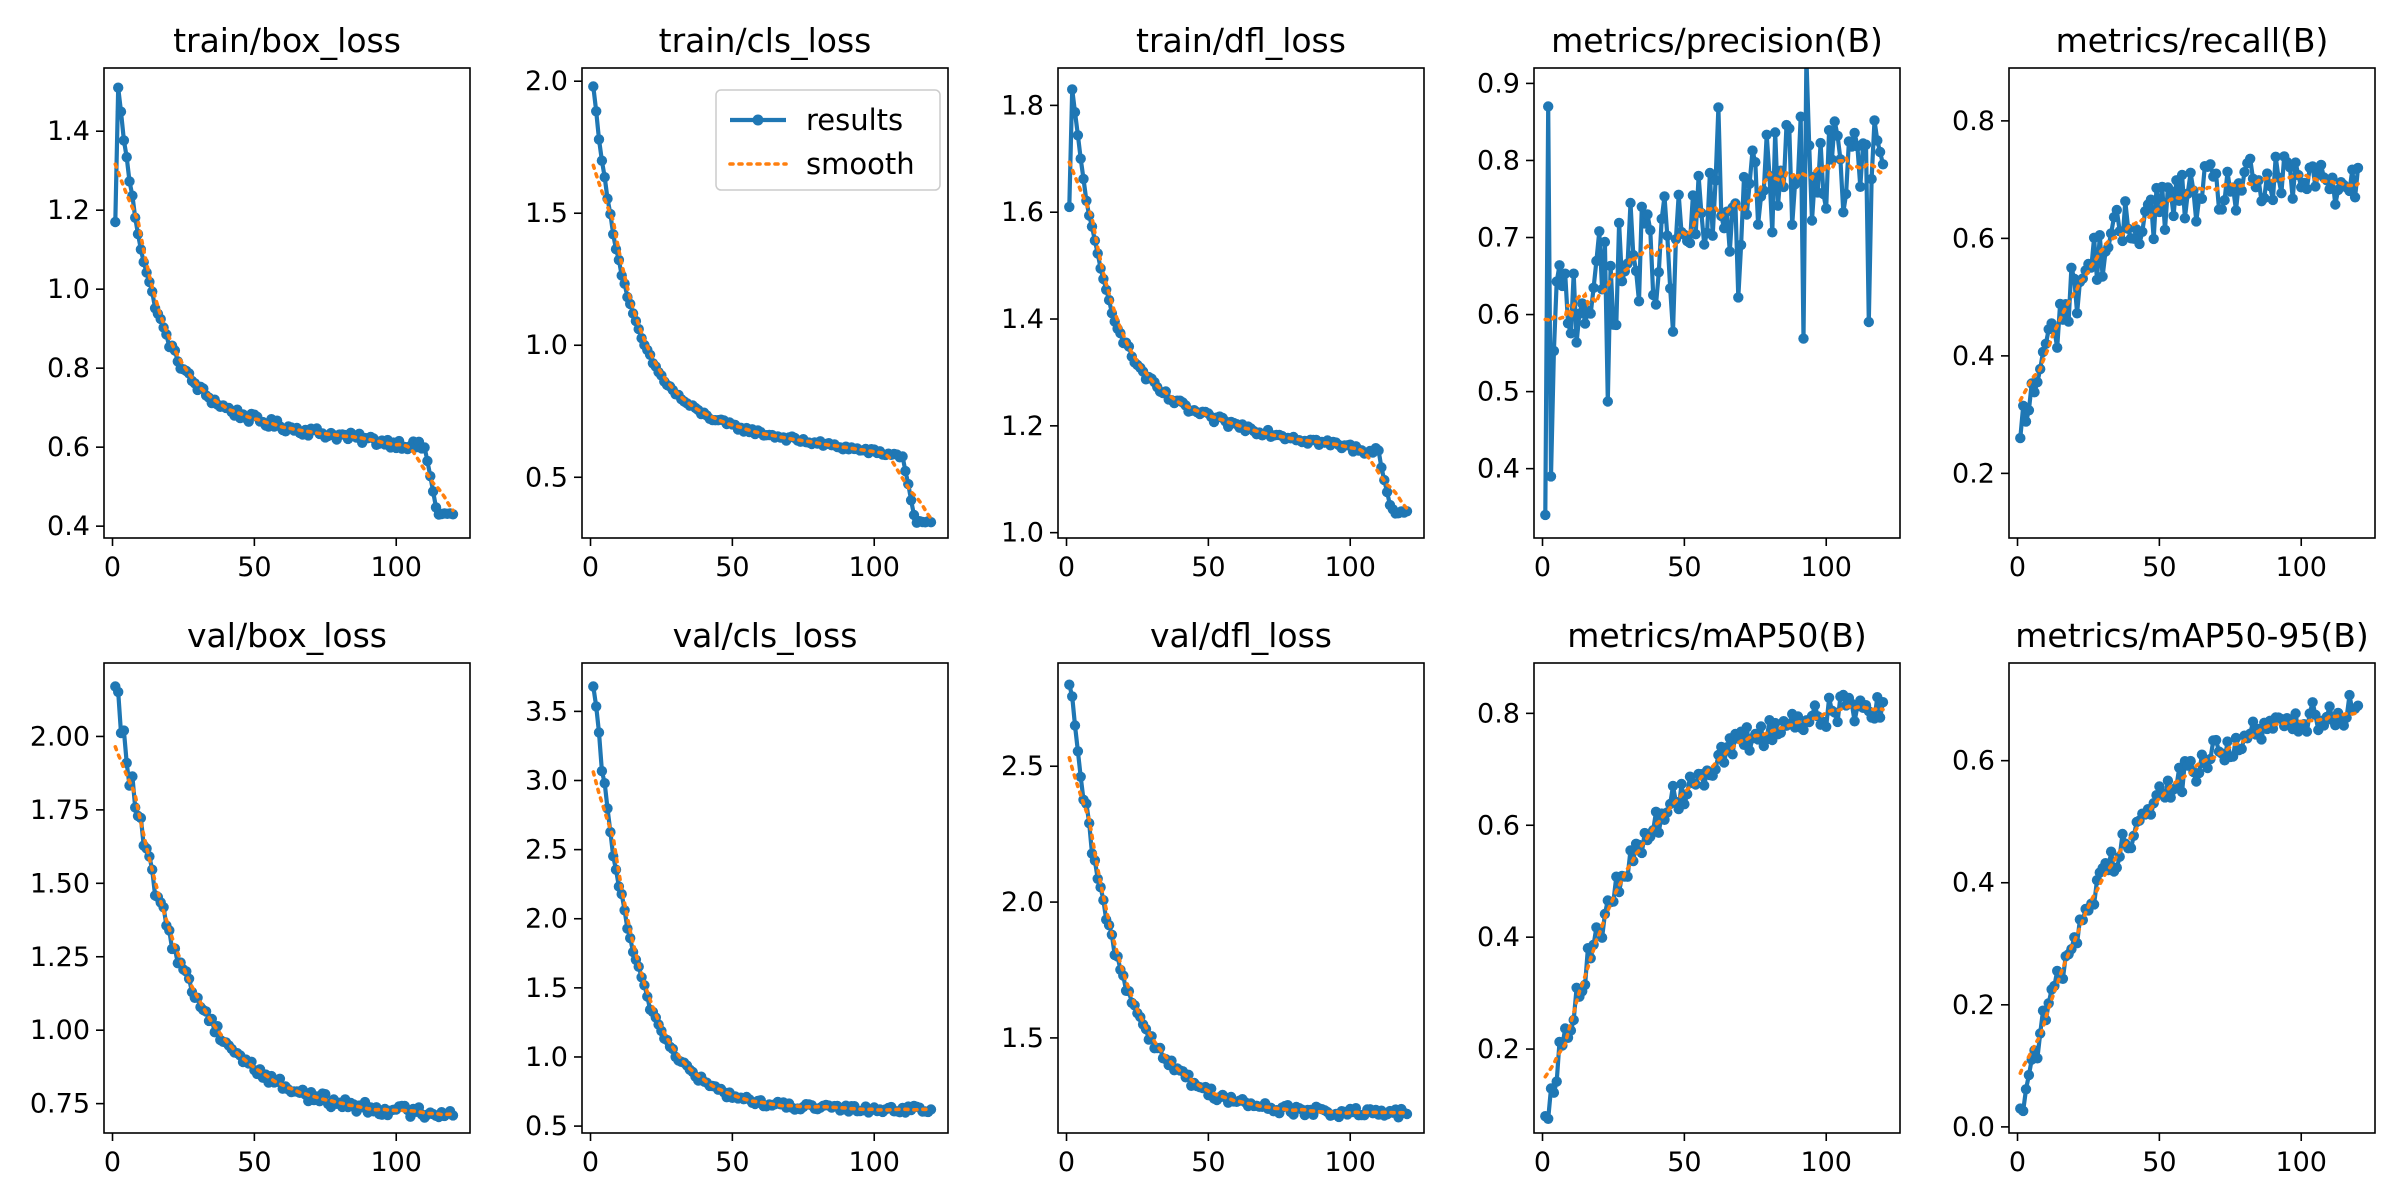 The image size is (2400, 1200). I want to click on y-tick-label: 1.50, so click(60, 883).